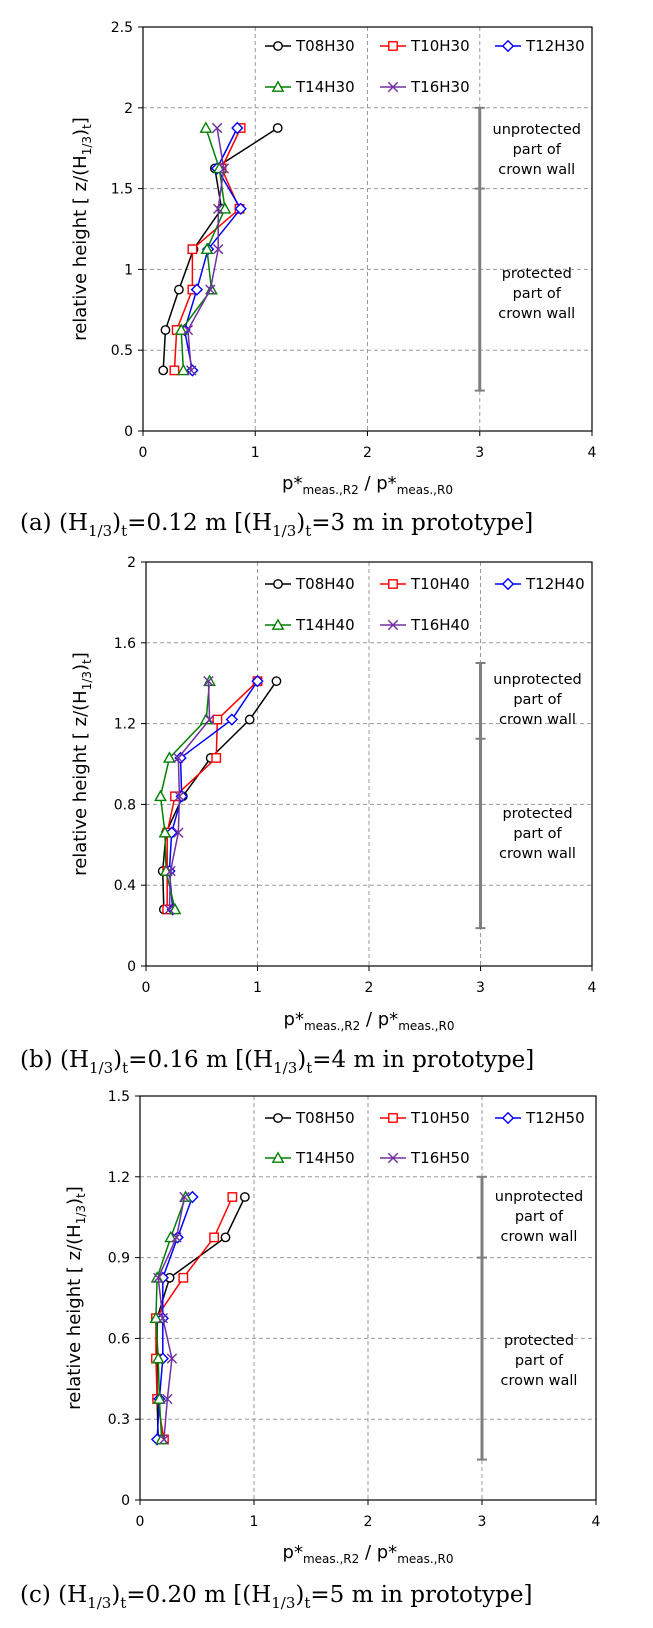 The width and height of the screenshot is (653, 1628). Describe the element at coordinates (479, 249) in the screenshot. I see `crown-wall-bar` at that location.